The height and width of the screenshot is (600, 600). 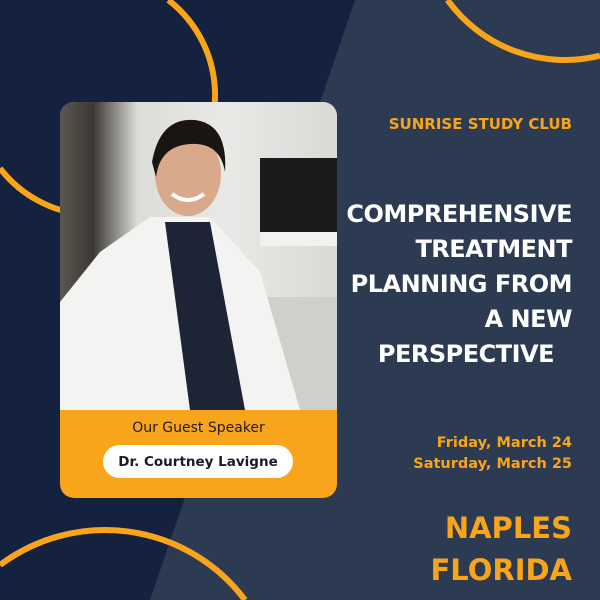 I want to click on speaker-name: Dr. Courtney Lavigne, so click(x=198, y=461).